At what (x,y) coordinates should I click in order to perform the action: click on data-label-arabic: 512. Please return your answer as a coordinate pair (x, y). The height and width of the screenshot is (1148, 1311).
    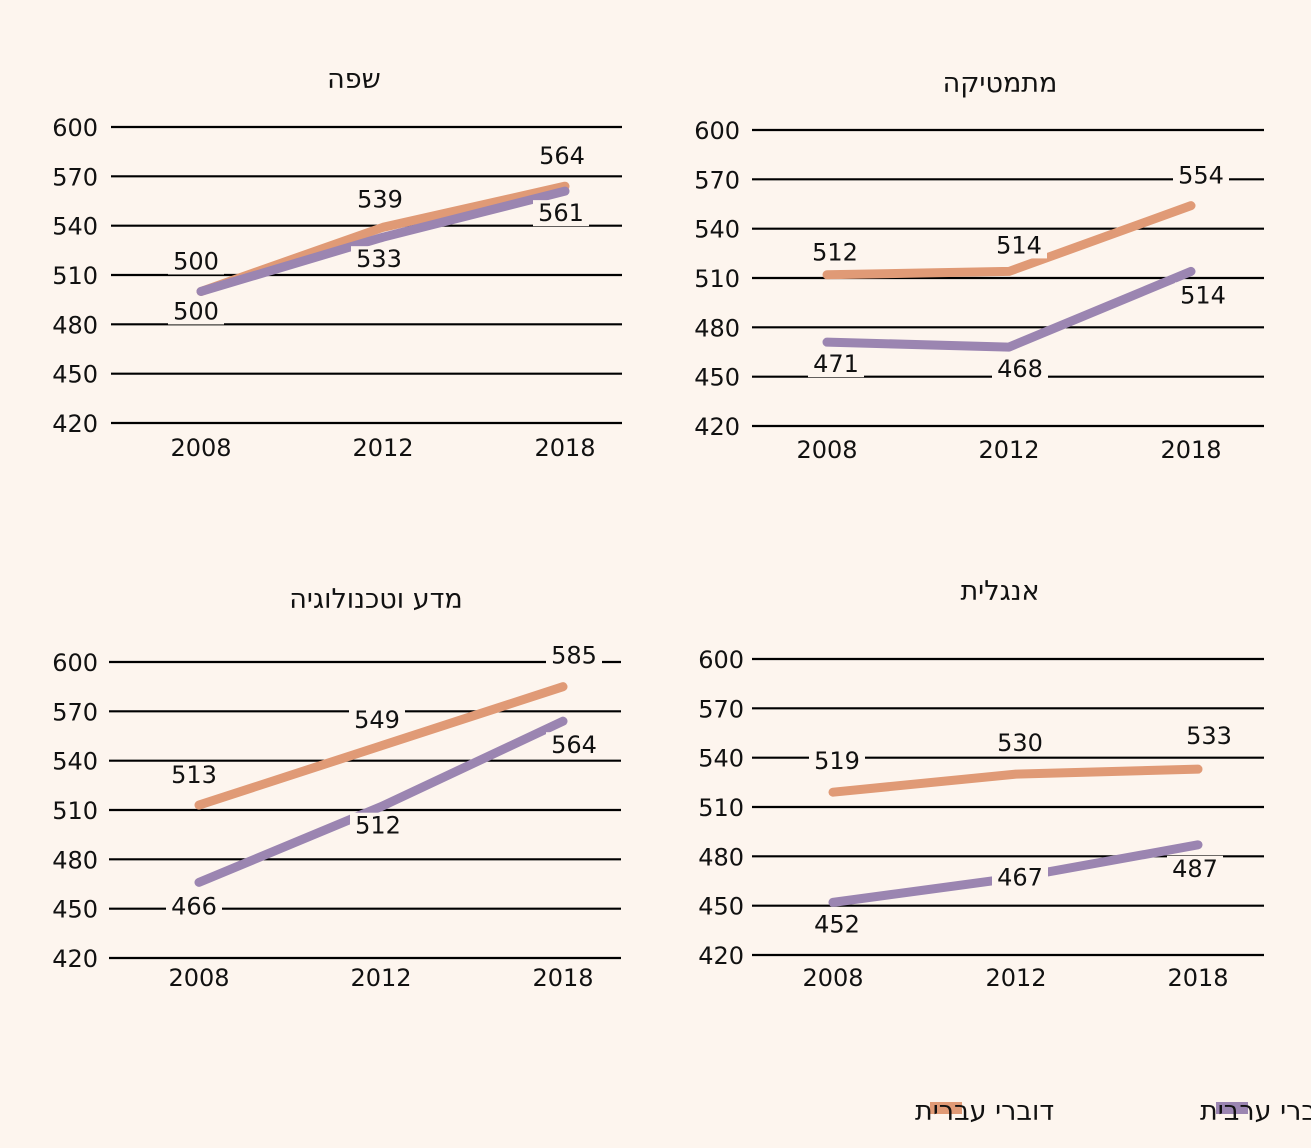
    Looking at the image, I should click on (378, 826).